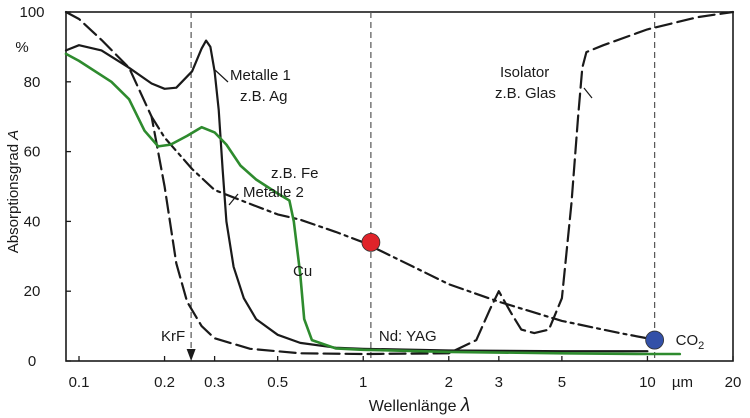  What do you see at coordinates (191, 355) in the screenshot?
I see `krf-arrow` at bounding box center [191, 355].